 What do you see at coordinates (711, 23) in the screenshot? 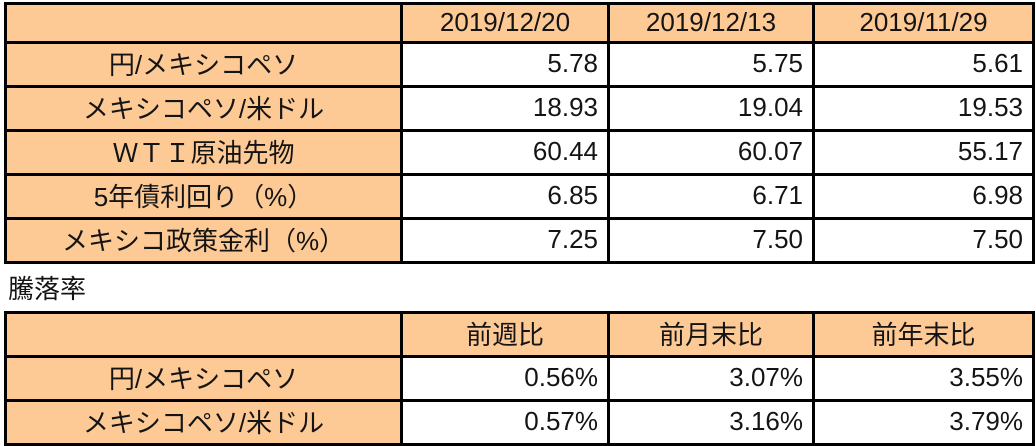
I see `date-column-header: 2019/12/13` at bounding box center [711, 23].